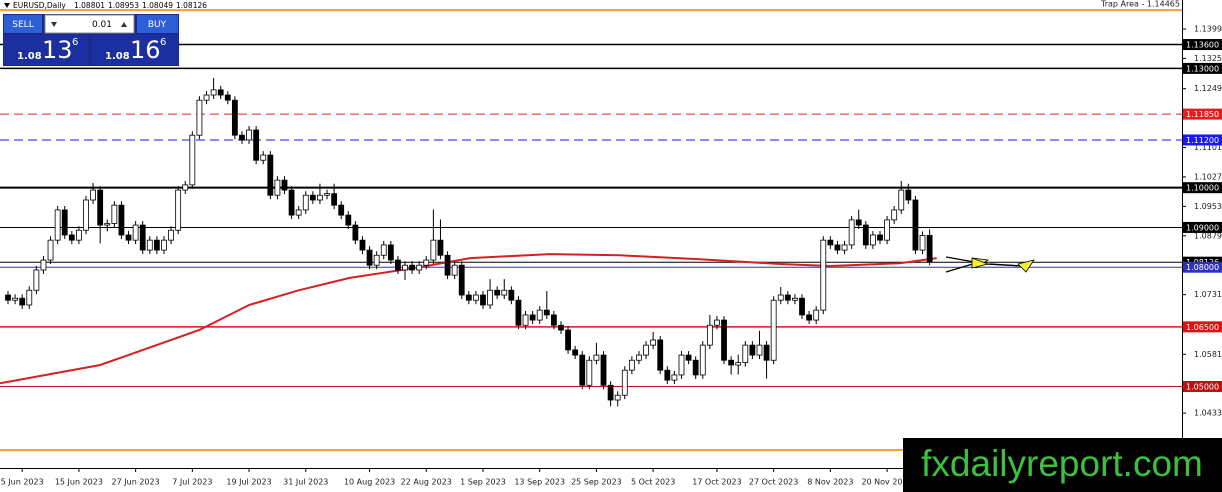 This screenshot has width=1222, height=492. What do you see at coordinates (135, 50) in the screenshot?
I see `buy-price-box` at bounding box center [135, 50].